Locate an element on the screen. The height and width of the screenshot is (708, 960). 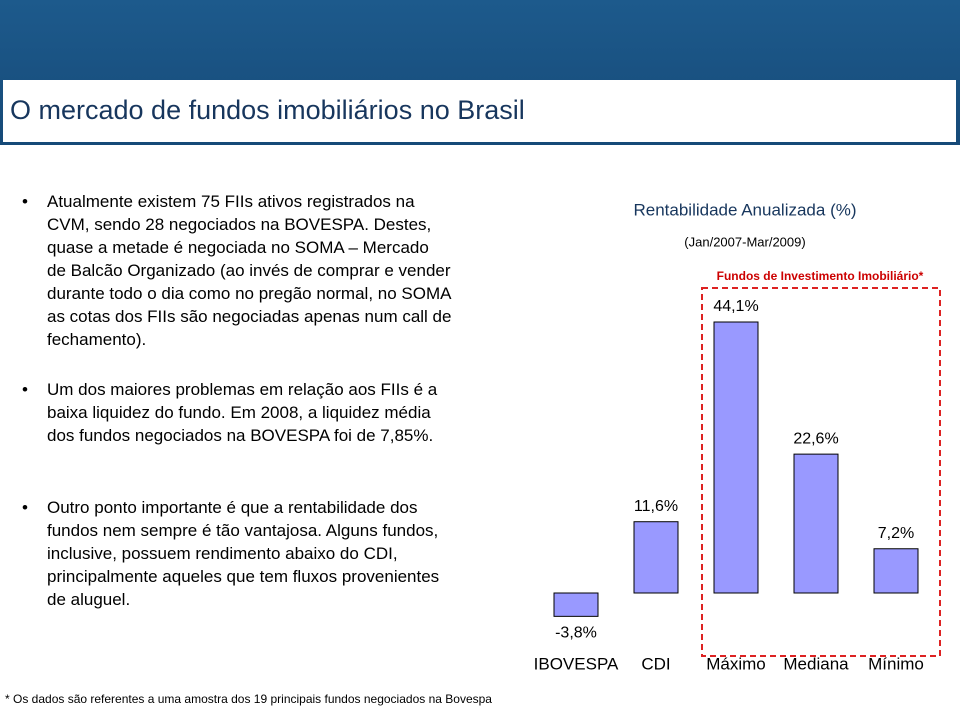
annotation: Fundos de Investimento Imobiliário* is located at coordinates (820, 276).